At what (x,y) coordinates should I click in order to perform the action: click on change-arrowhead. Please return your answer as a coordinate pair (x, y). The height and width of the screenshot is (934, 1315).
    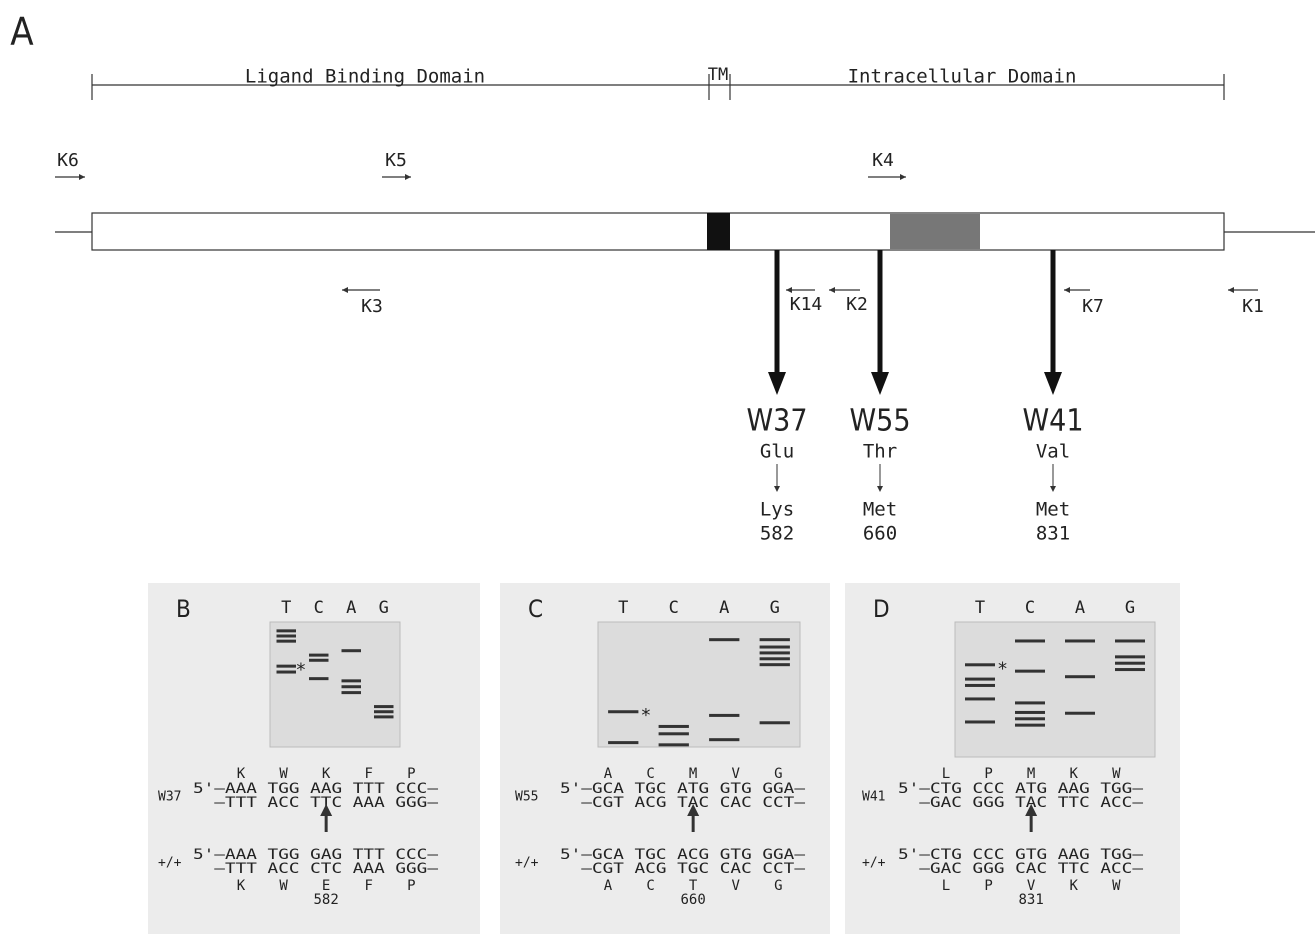
    Looking at the image, I should click on (1053, 489).